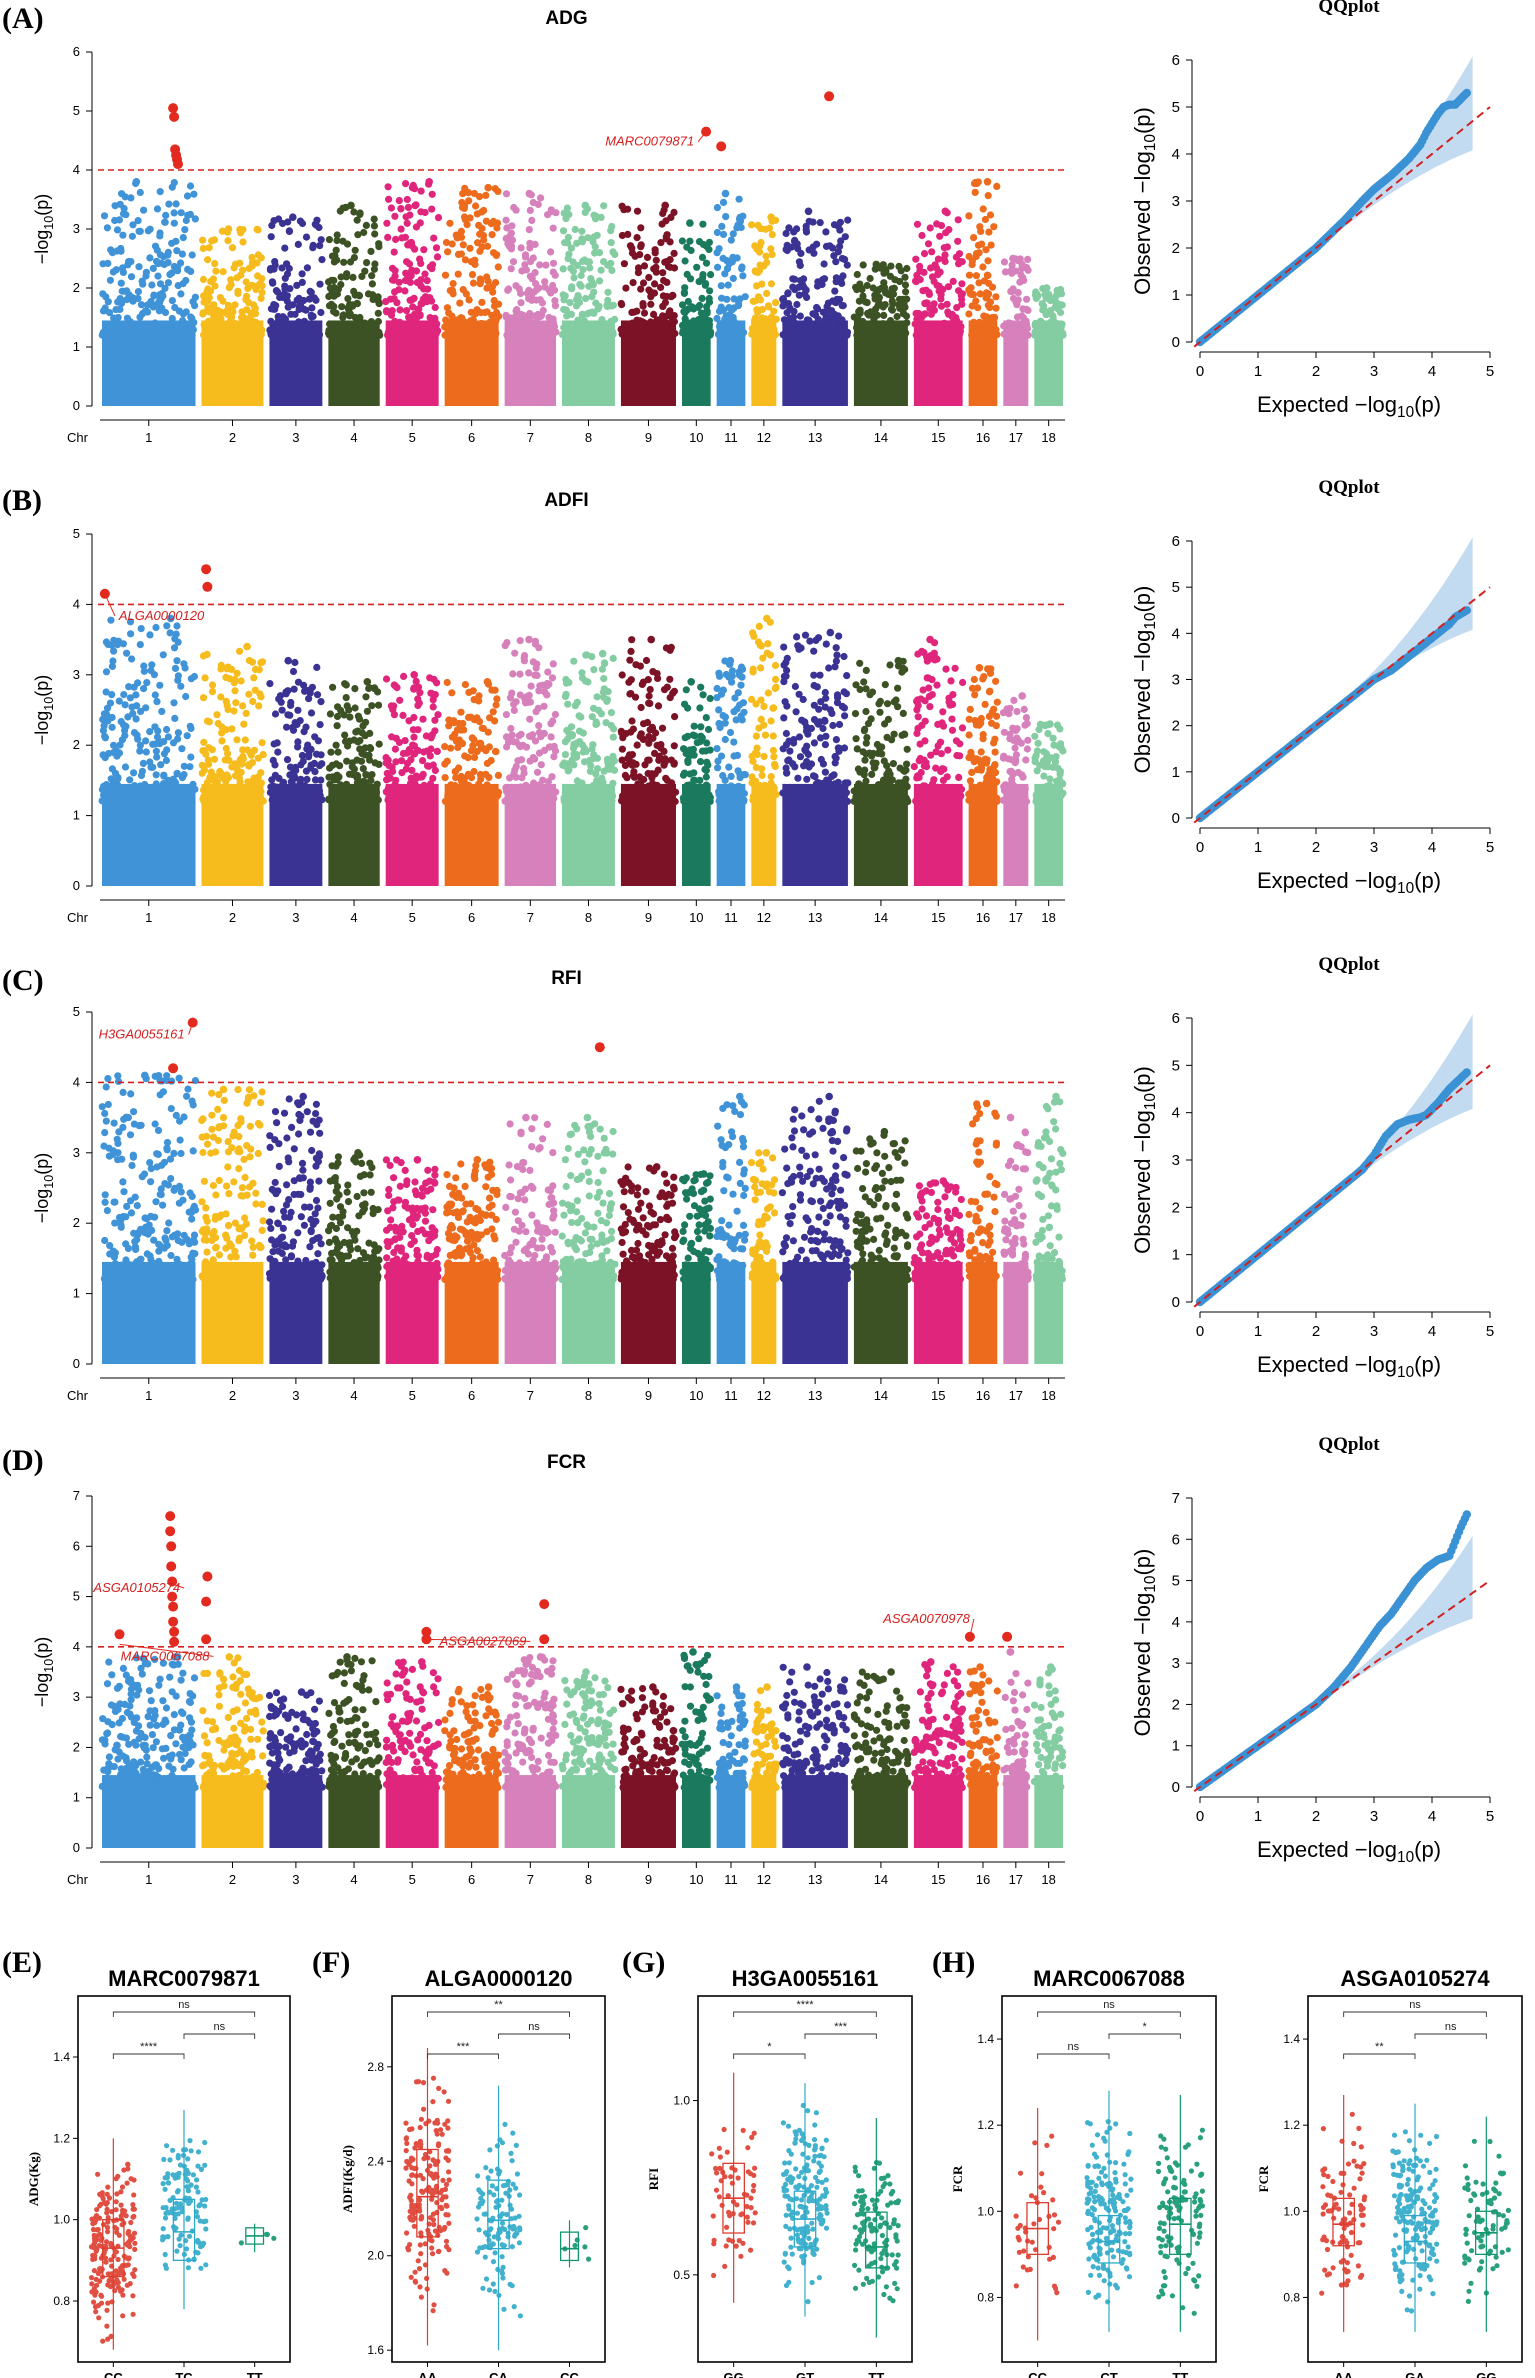 This screenshot has width=1535, height=2378. Describe the element at coordinates (881, 771) in the screenshot. I see `chromosome-14-points` at that location.